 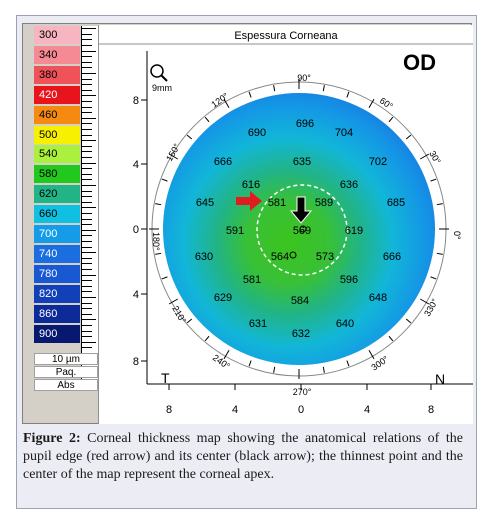 I want to click on caption-label: Figure 2:, so click(x=52, y=438).